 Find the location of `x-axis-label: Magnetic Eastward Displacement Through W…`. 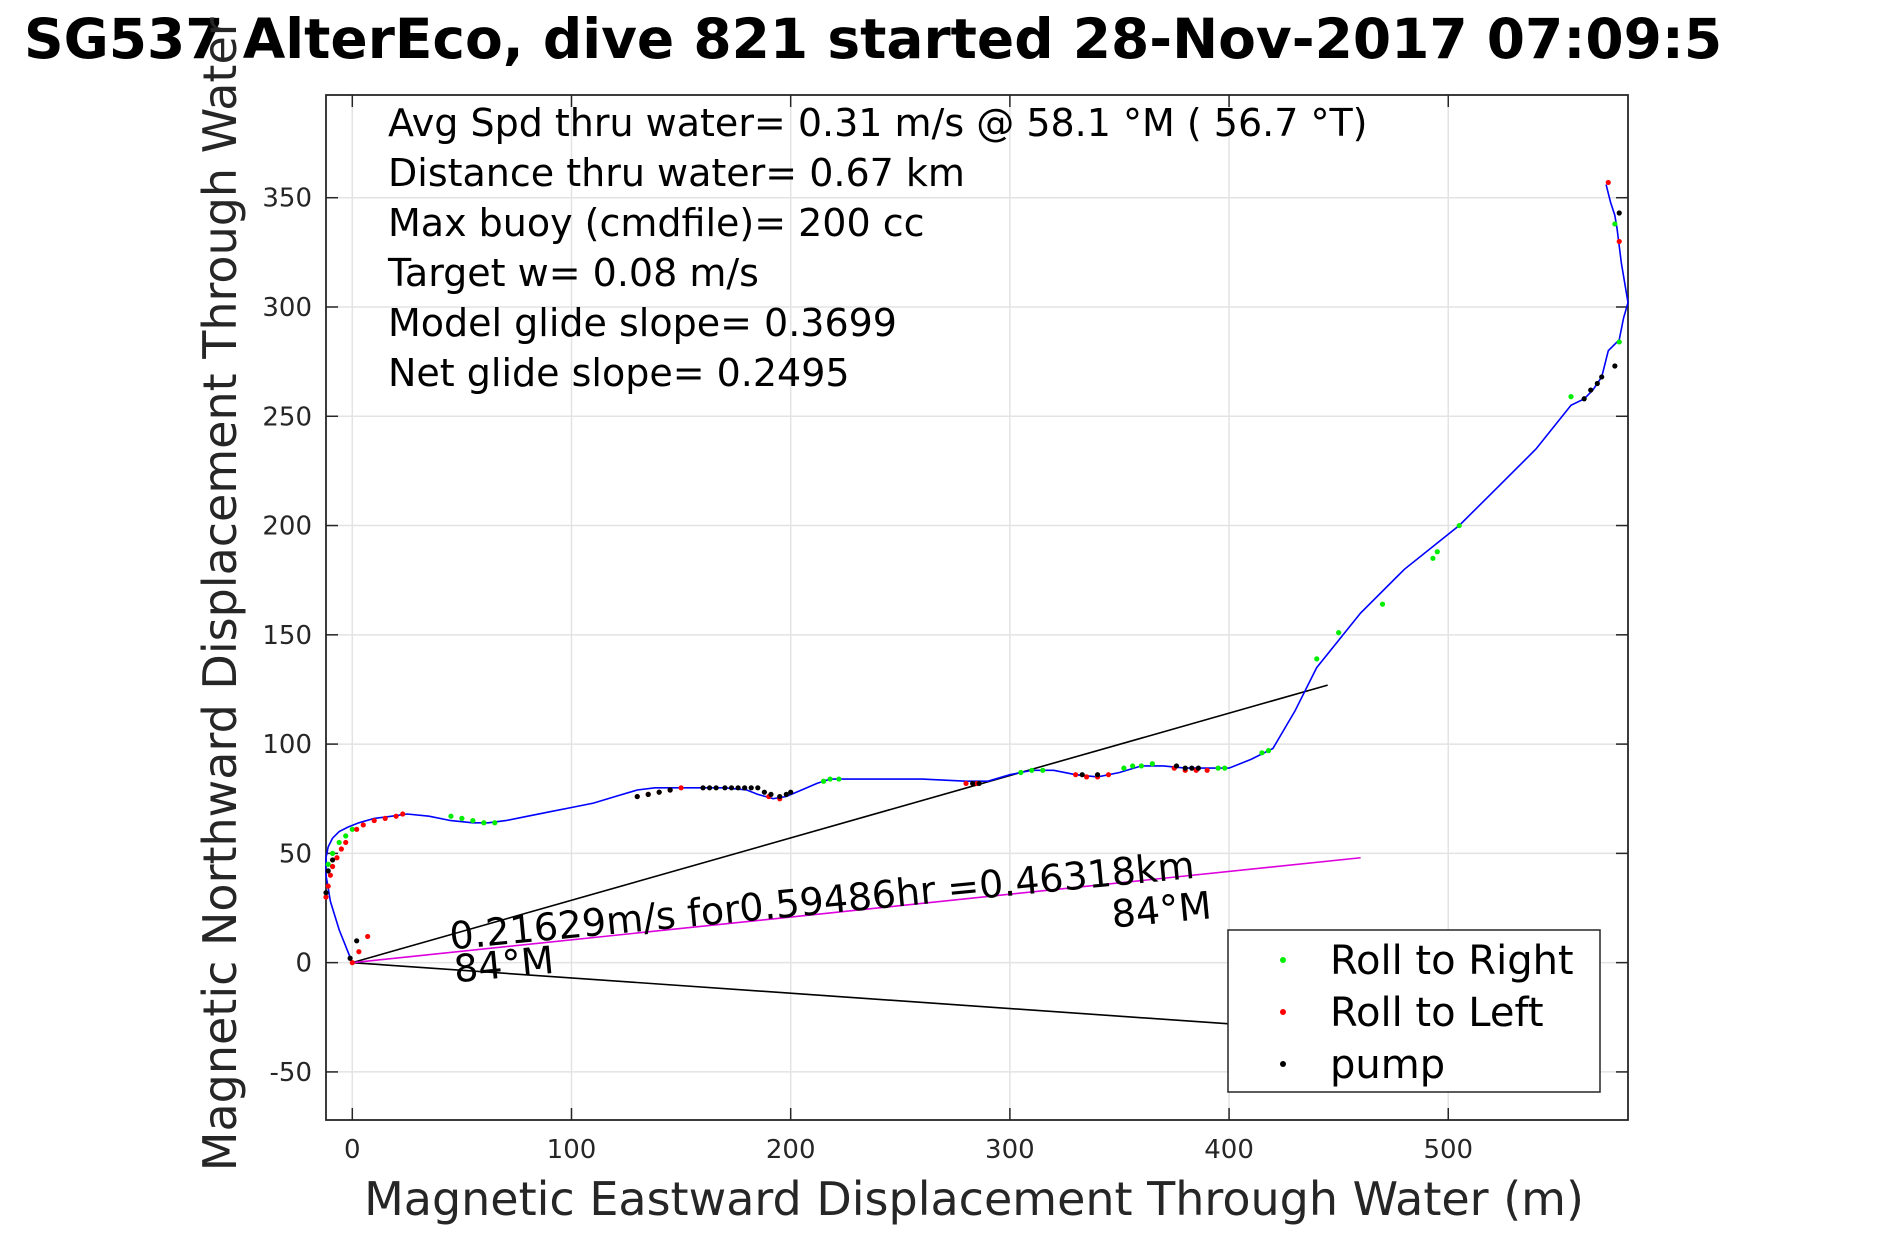

x-axis-label: Magnetic Eastward Displacement Through W… is located at coordinates (974, 1199).